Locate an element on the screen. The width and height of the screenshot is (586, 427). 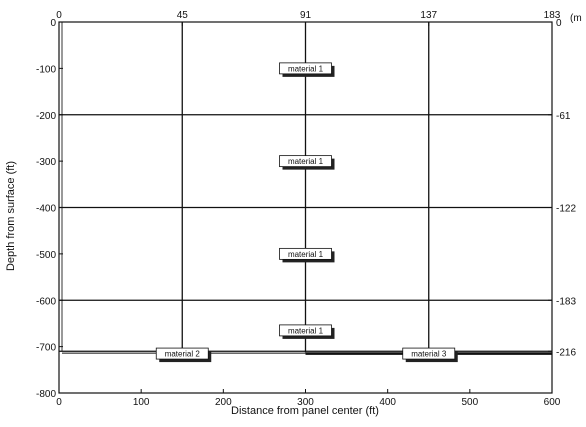
right-unit-label: (m is located at coordinates (576, 18).